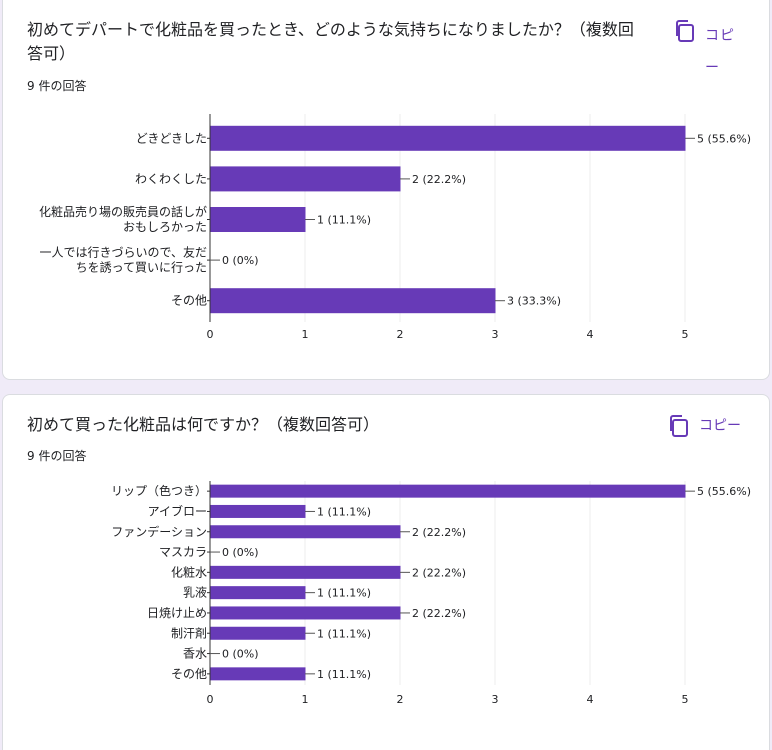  Describe the element at coordinates (159, 491) in the screenshot. I see `category-label: リップ（色つき）` at that location.